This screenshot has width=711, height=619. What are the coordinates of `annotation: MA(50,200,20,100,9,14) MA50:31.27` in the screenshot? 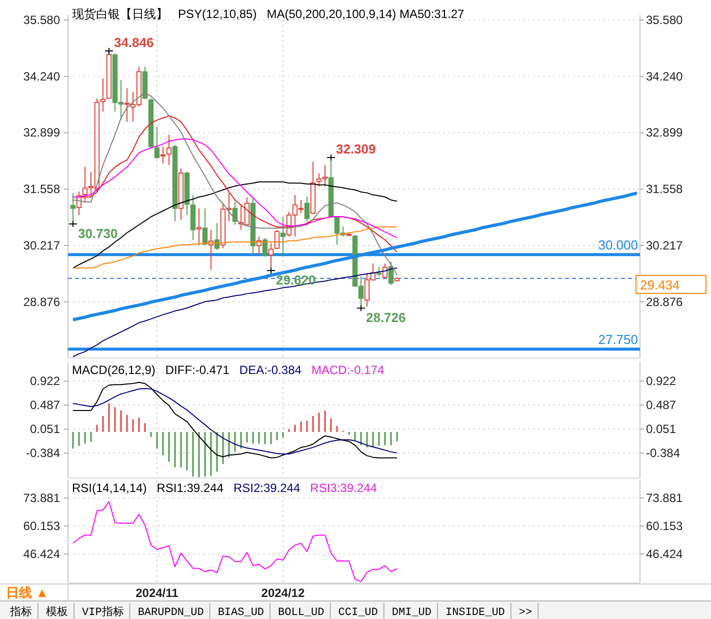 It's located at (365, 14).